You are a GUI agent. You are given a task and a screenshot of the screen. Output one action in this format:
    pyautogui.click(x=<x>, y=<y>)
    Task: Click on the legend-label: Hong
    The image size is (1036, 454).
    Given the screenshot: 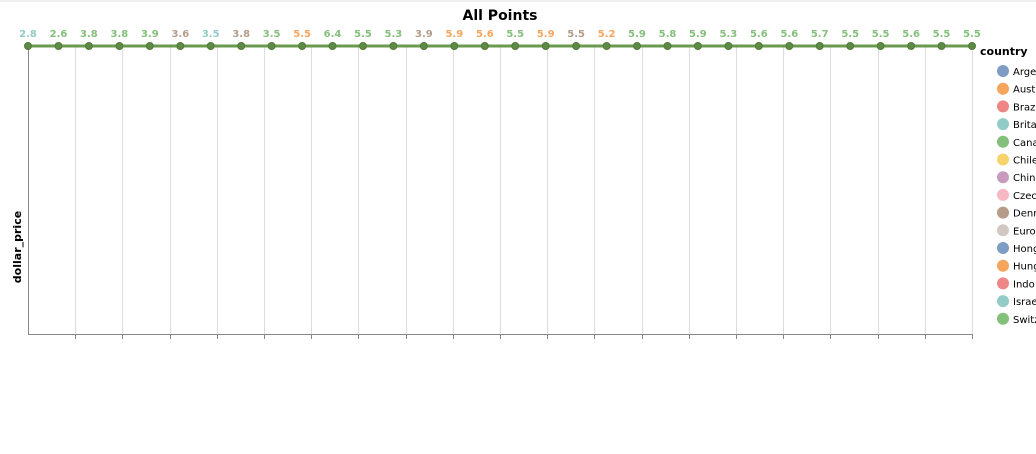 What is the action you would take?
    pyautogui.click(x=1024, y=249)
    